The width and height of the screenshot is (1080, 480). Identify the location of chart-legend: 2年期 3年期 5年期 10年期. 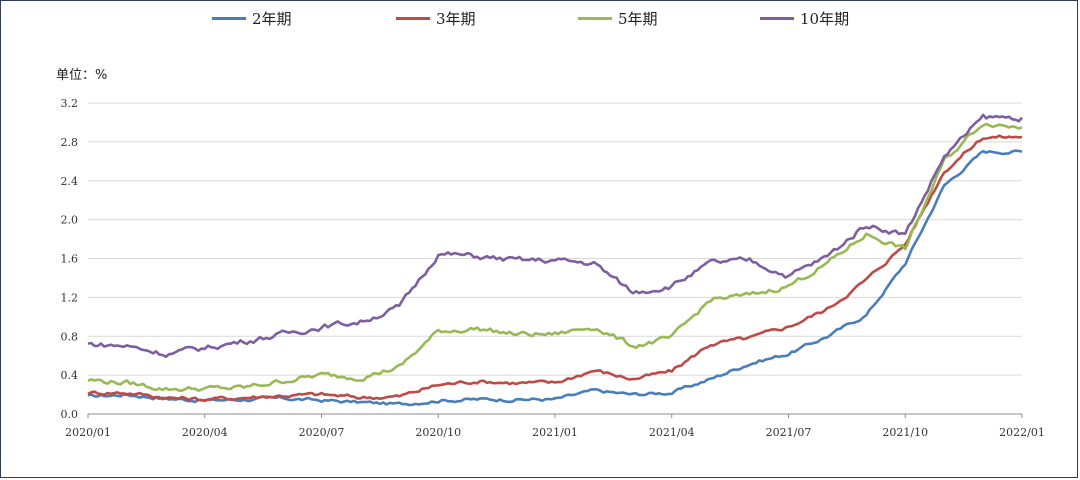
(540, 18).